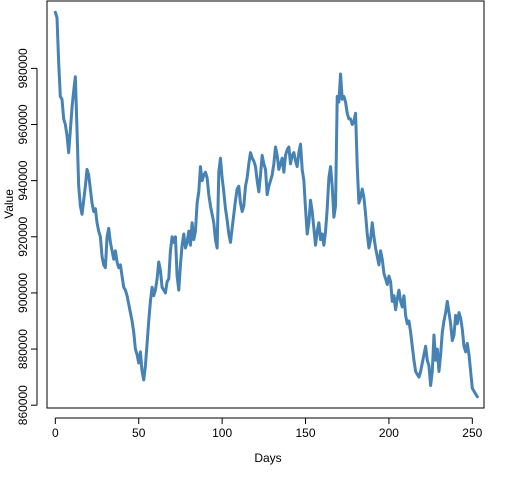  Describe the element at coordinates (222, 433) in the screenshot. I see `x-tick-label: 100` at that location.